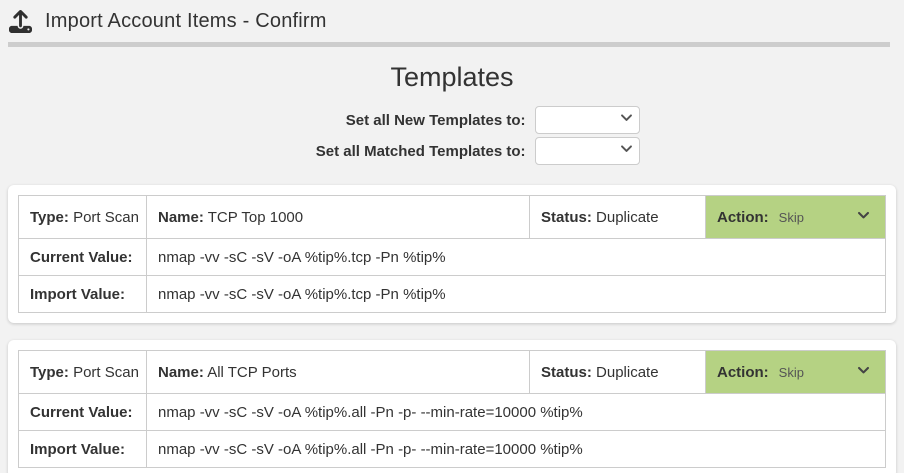  Describe the element at coordinates (435, 120) in the screenshot. I see `set-all-new-templates-label: Set all New Templates to:` at that location.